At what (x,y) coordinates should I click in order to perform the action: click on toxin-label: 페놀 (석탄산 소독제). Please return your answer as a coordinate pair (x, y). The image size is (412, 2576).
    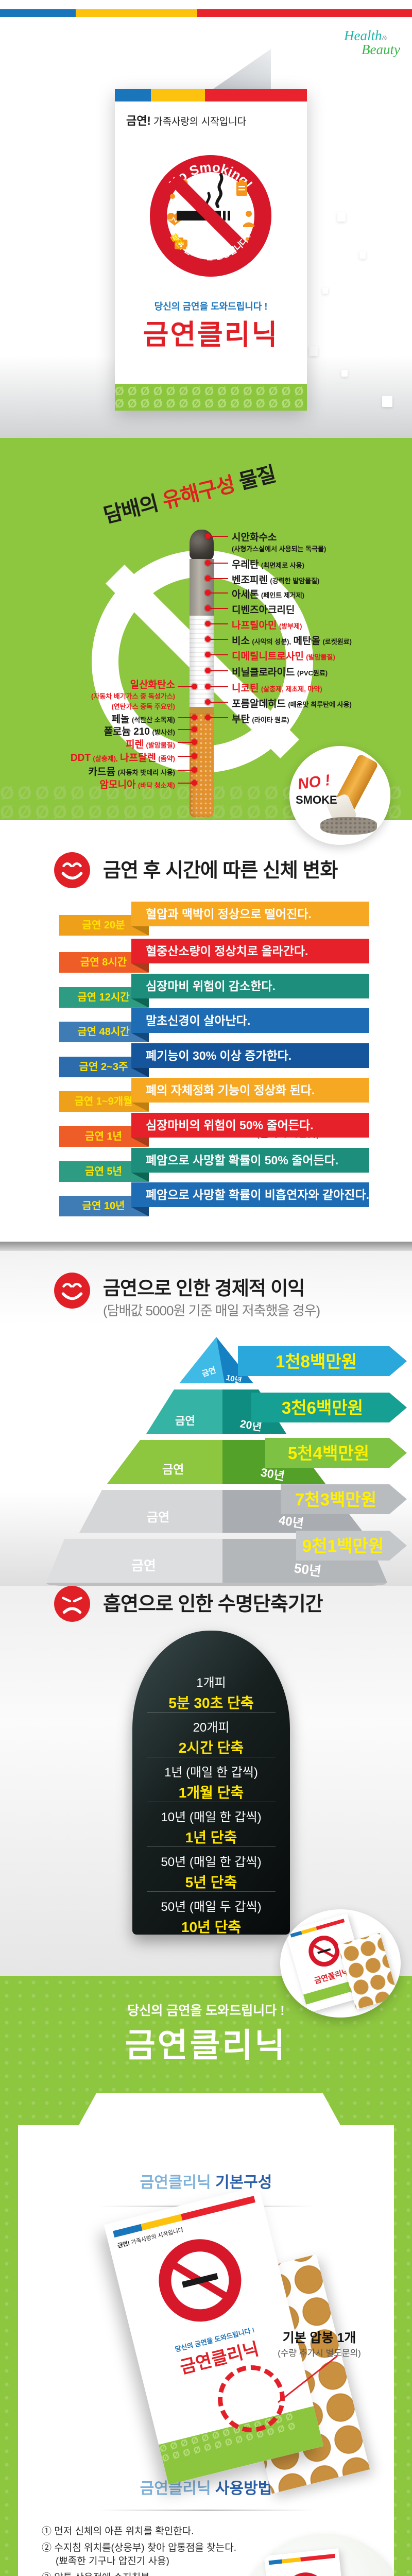
    Looking at the image, I should click on (143, 719).